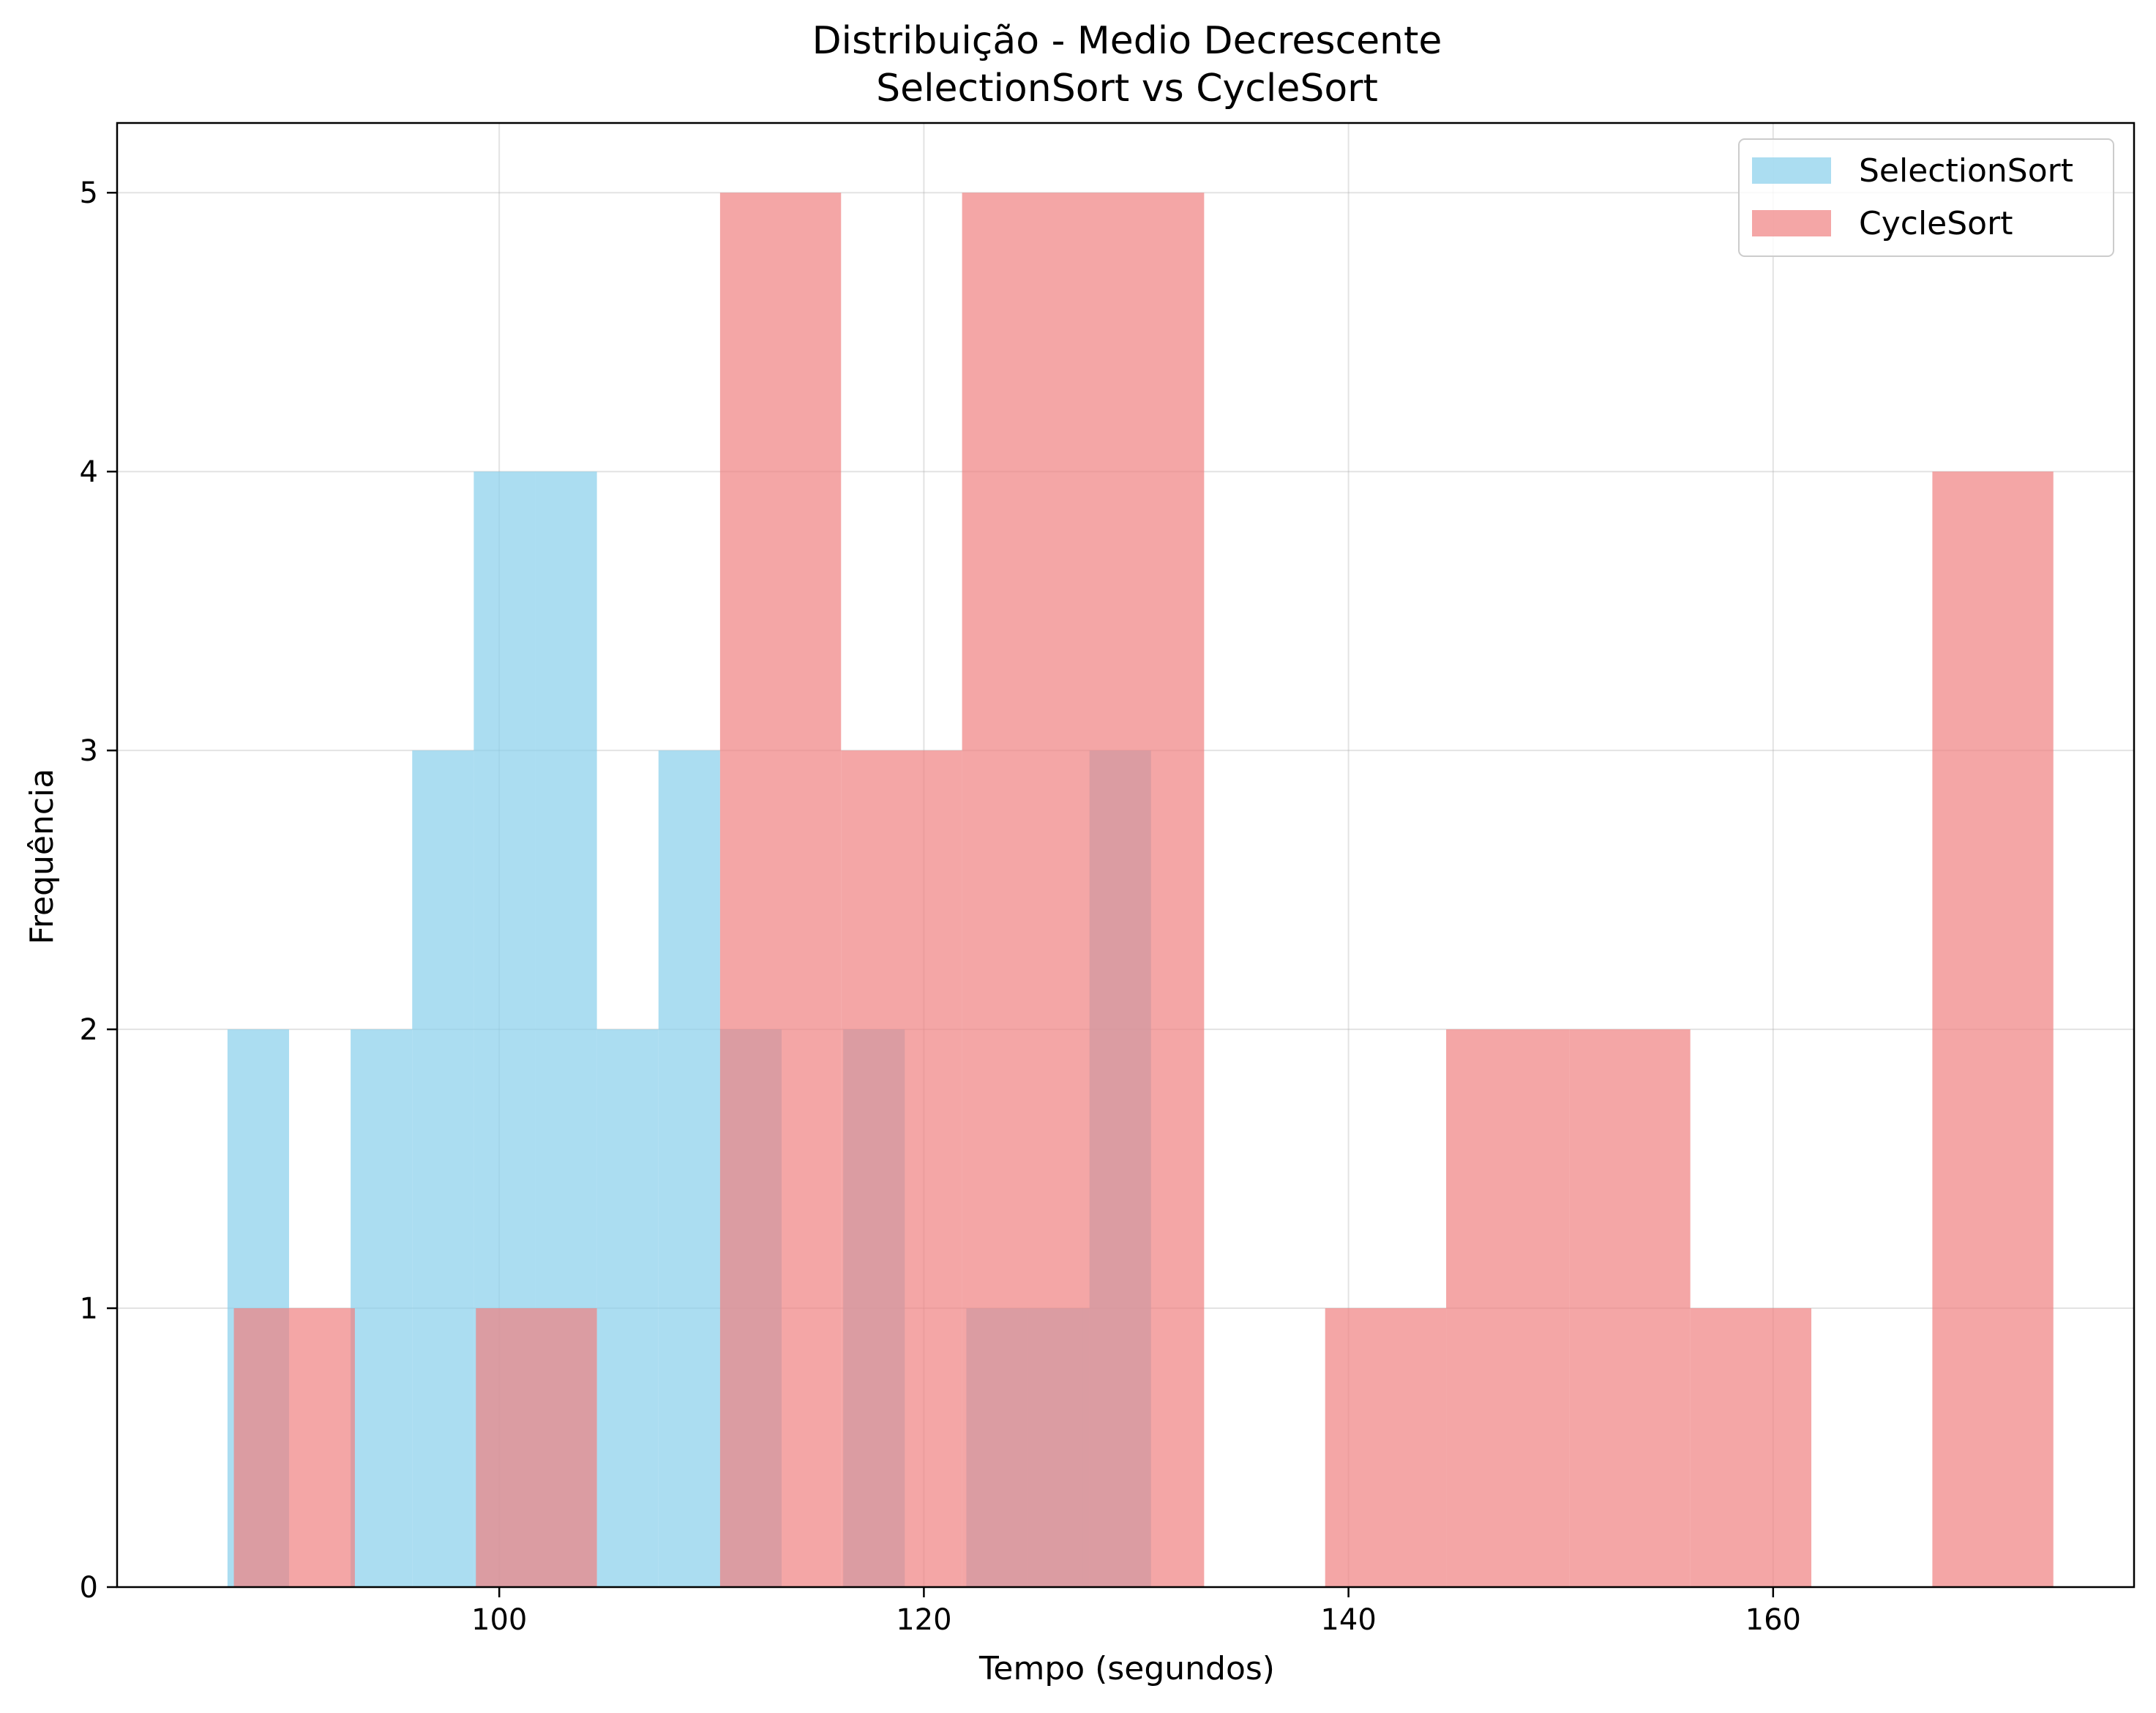 This screenshot has width=2156, height=1713. I want to click on y-tick-label: 4, so click(89, 472).